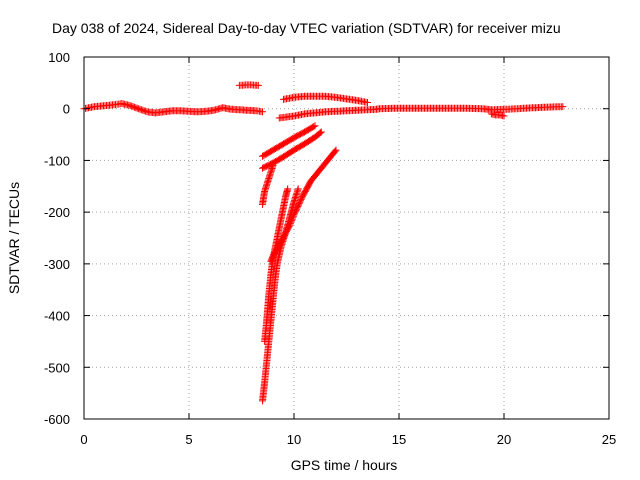 The image size is (640, 480). I want to click on series-curve-c, so click(303, 205).